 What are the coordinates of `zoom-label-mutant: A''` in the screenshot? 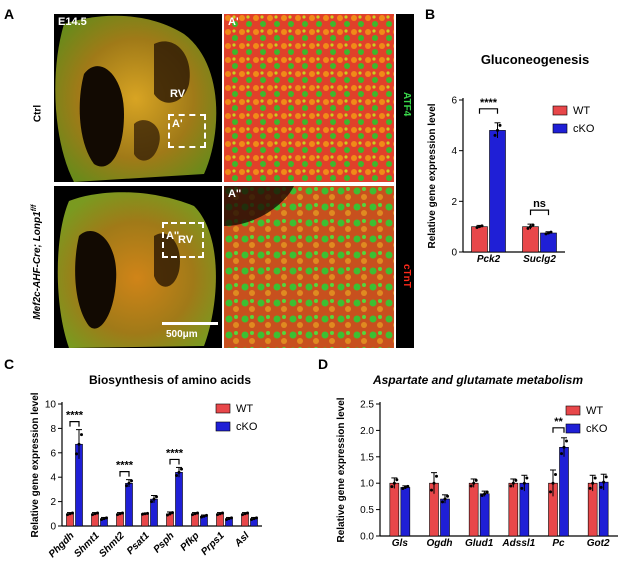 It's located at (235, 194).